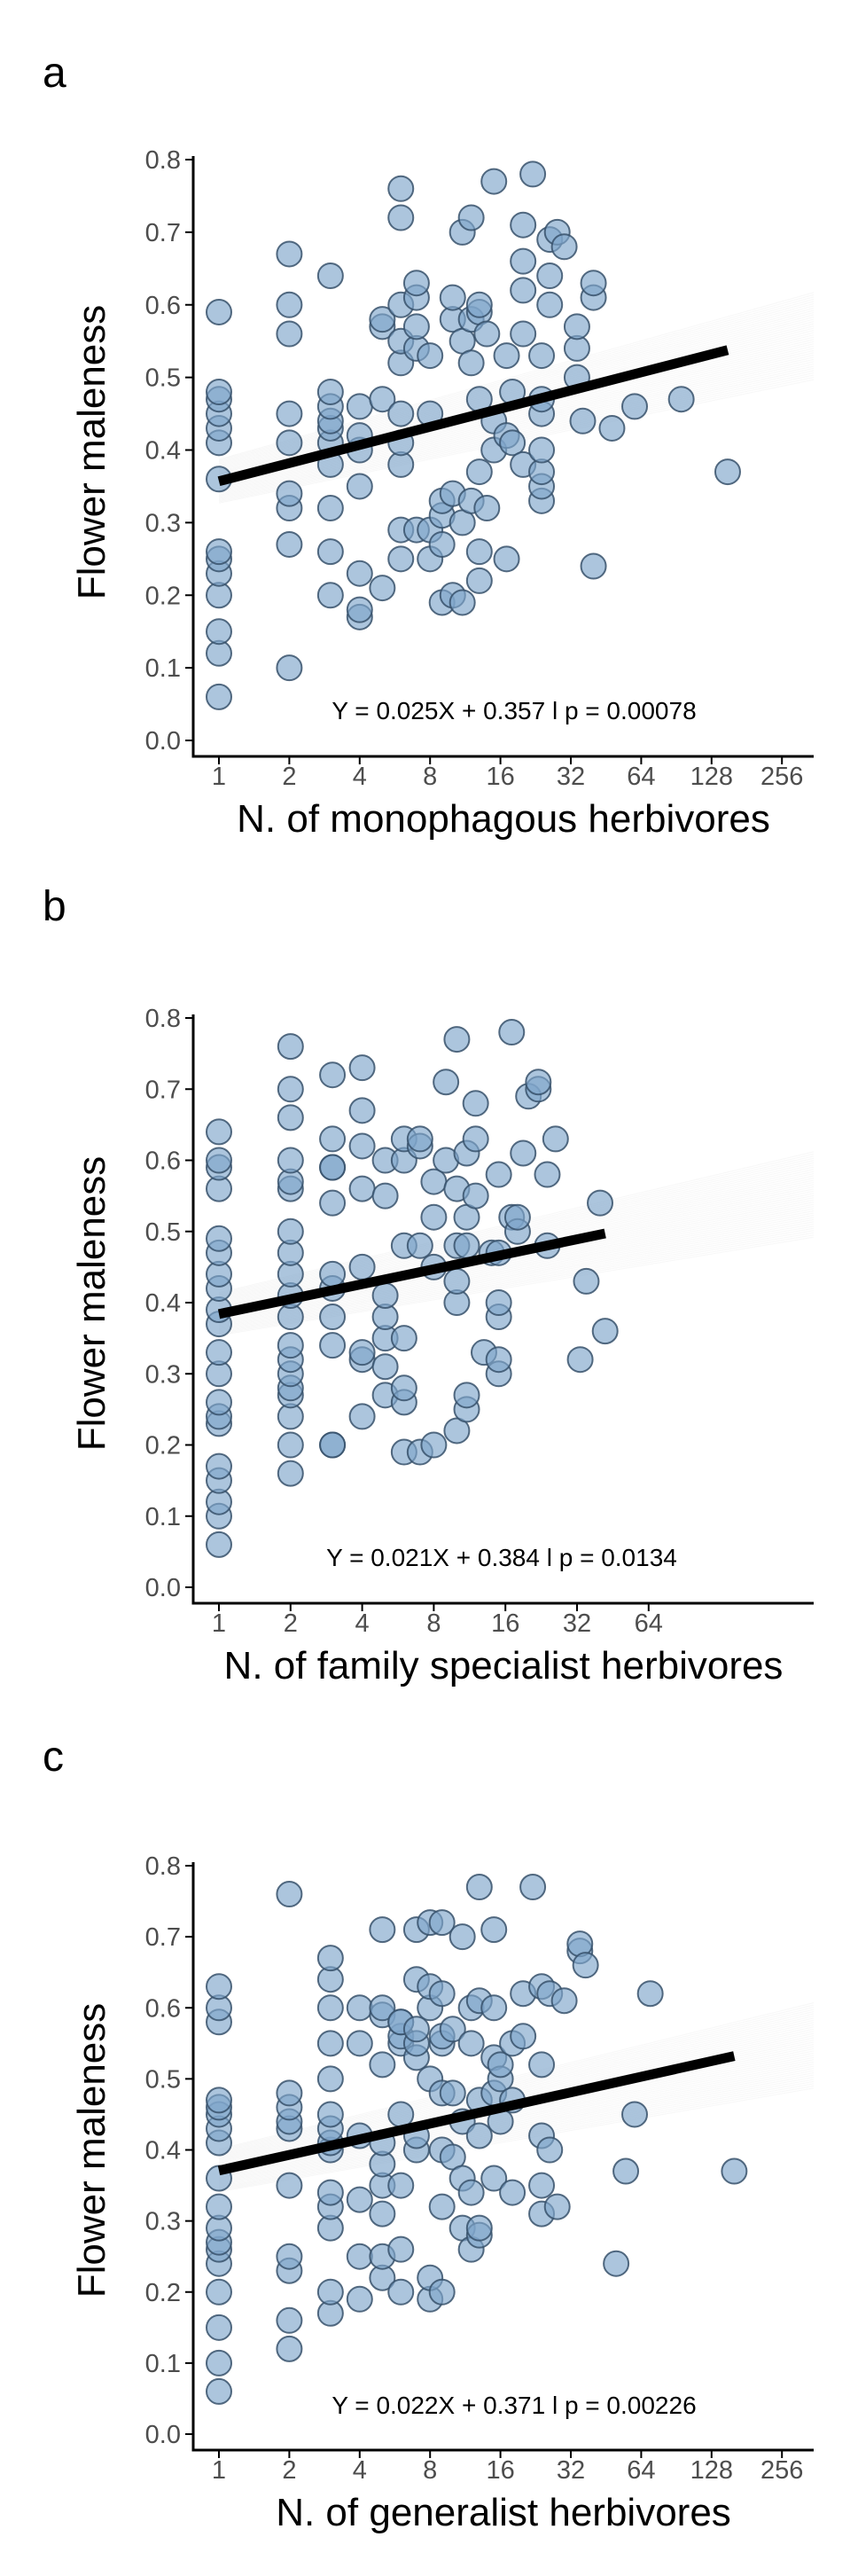 The width and height of the screenshot is (858, 2576). I want to click on data-points, so click(477, 2139).